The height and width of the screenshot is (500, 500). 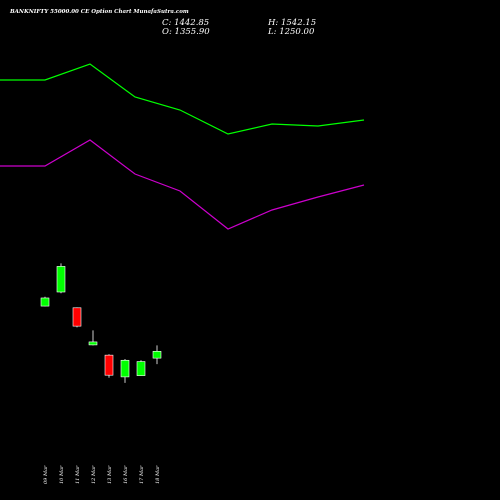 What do you see at coordinates (142, 474) in the screenshot?
I see `x-tick-label: 17 Mar` at bounding box center [142, 474].